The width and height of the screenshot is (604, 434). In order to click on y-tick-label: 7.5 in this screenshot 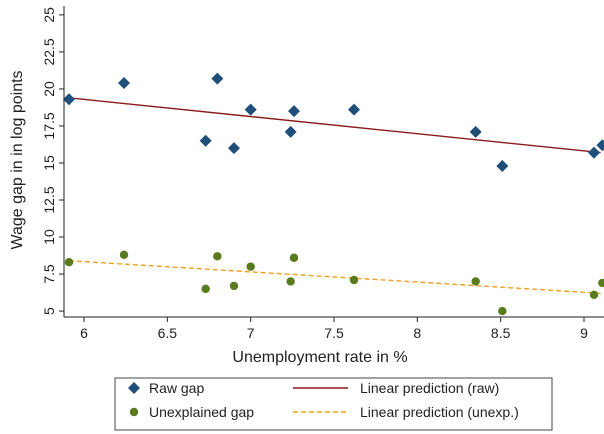, I will do `click(49, 274)`.